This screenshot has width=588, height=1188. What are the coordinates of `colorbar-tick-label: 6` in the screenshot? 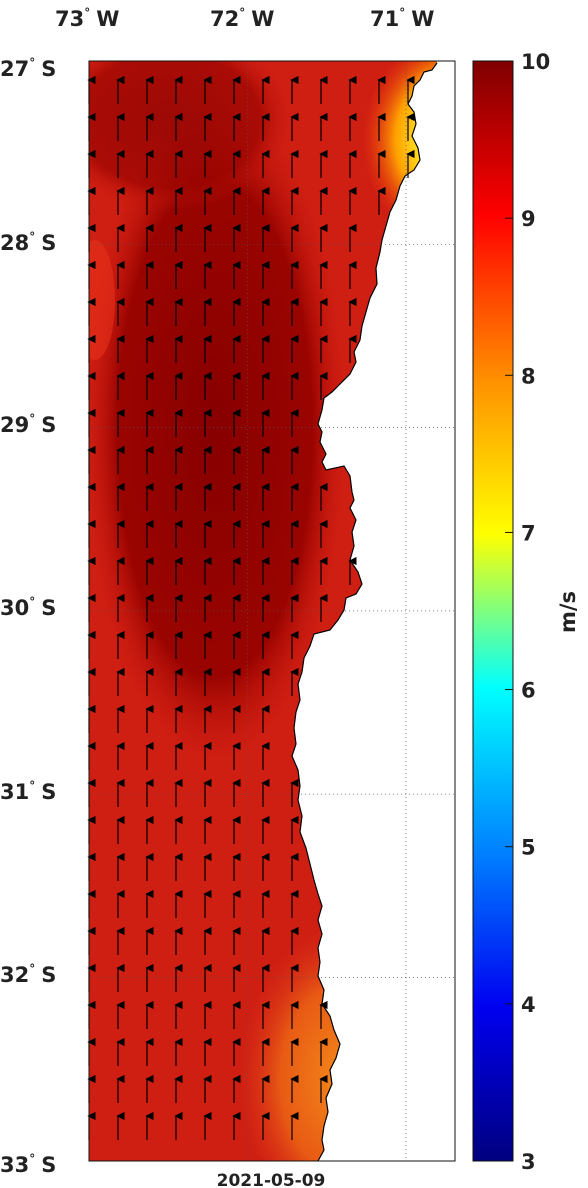 It's located at (528, 691).